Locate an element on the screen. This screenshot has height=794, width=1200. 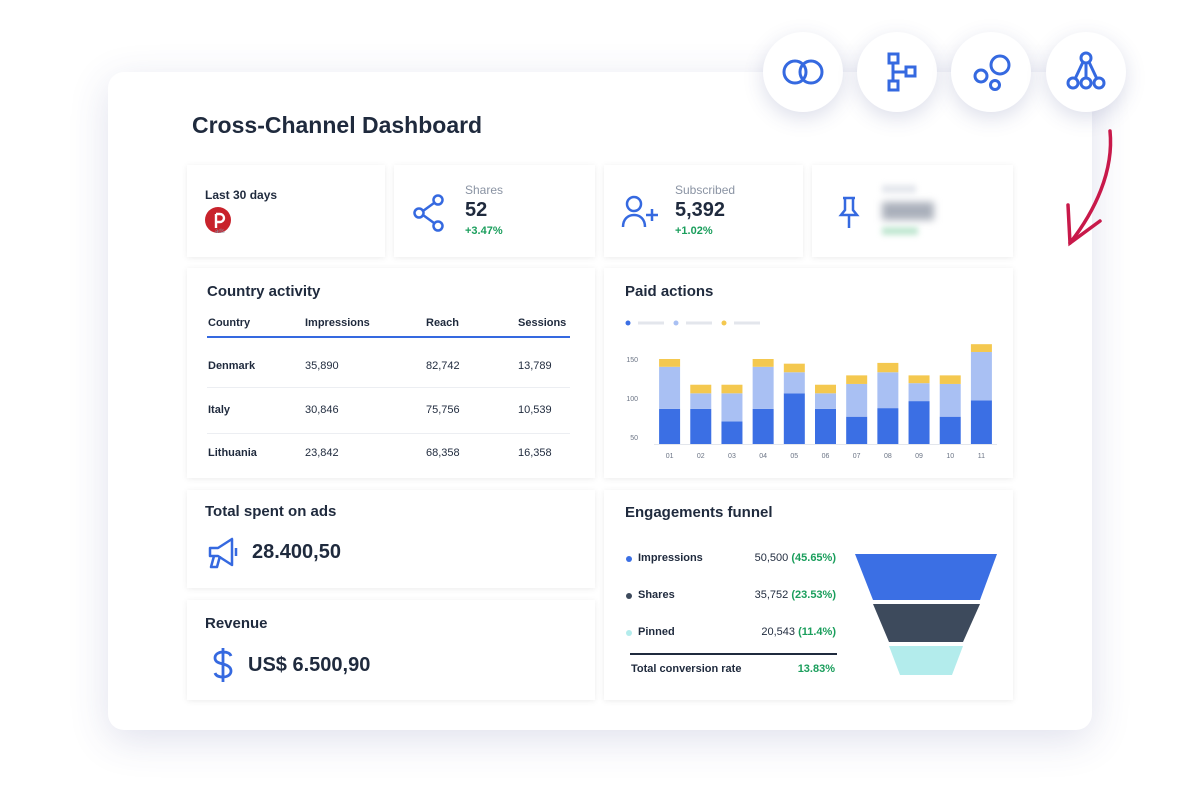
y-tick-label: 50 is located at coordinates (634, 438).